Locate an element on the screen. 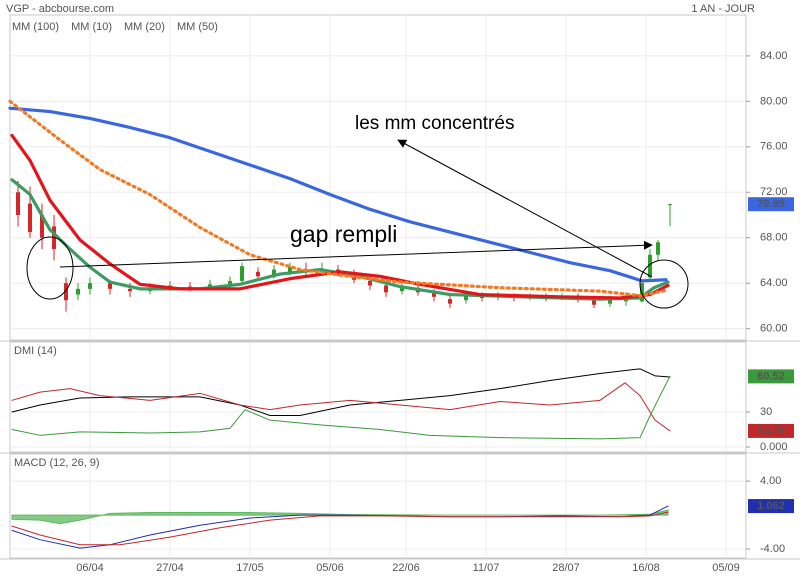 The width and height of the screenshot is (800, 580). panel-title: DMI (14) is located at coordinates (35, 351).